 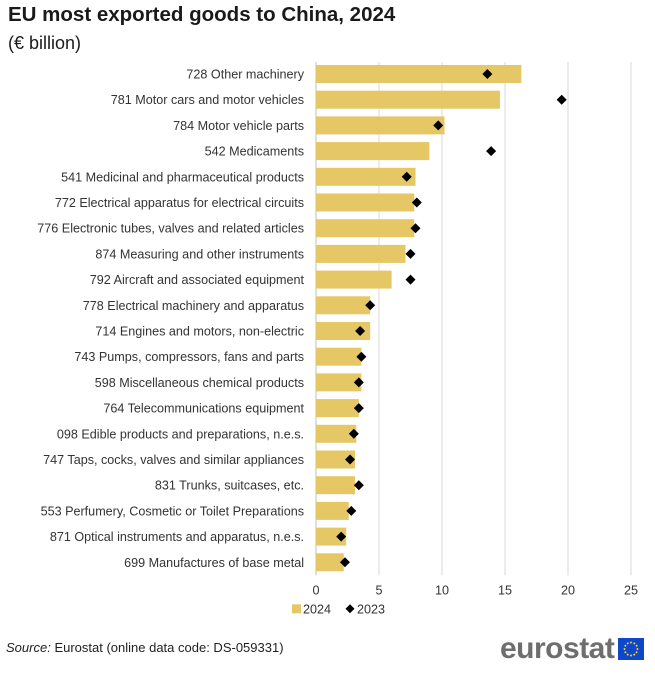 What do you see at coordinates (199, 332) in the screenshot?
I see `category-label: 714 Engines and motors, non-electric` at bounding box center [199, 332].